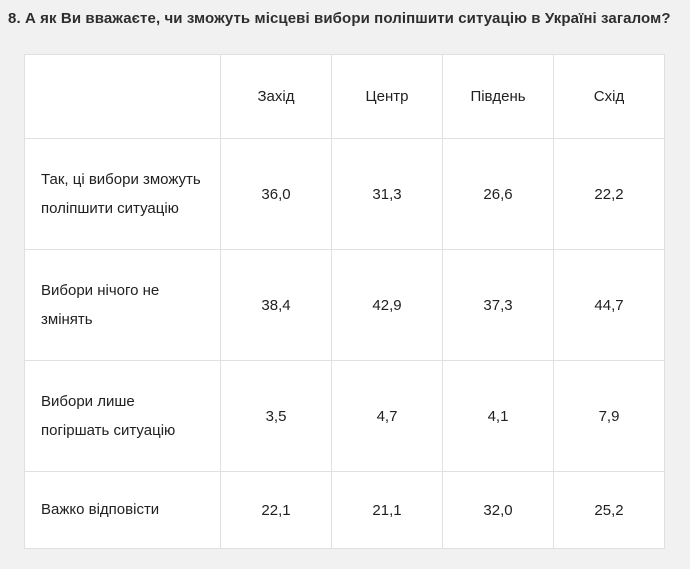 The width and height of the screenshot is (690, 569). I want to click on value-cell: 4,1, so click(498, 416).